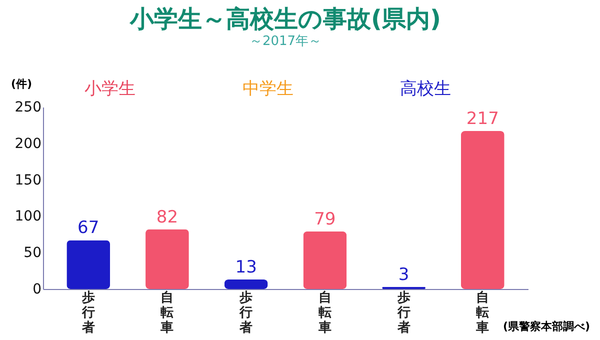  What do you see at coordinates (268, 89) in the screenshot?
I see `text: 中学生` at bounding box center [268, 89].